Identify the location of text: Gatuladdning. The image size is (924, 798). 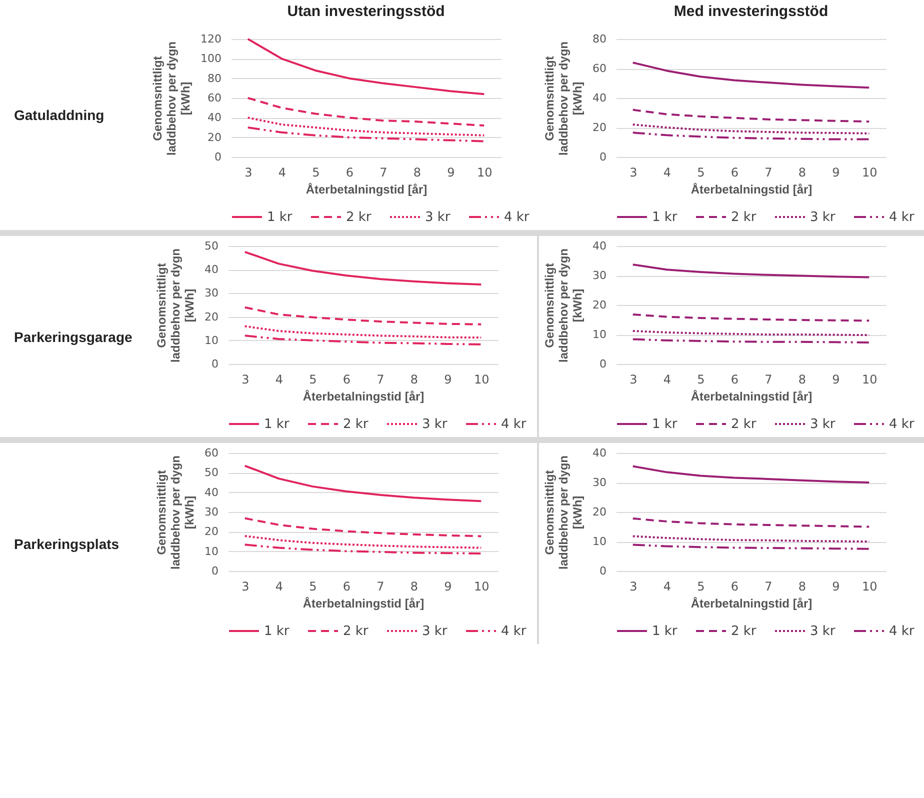
(59, 115).